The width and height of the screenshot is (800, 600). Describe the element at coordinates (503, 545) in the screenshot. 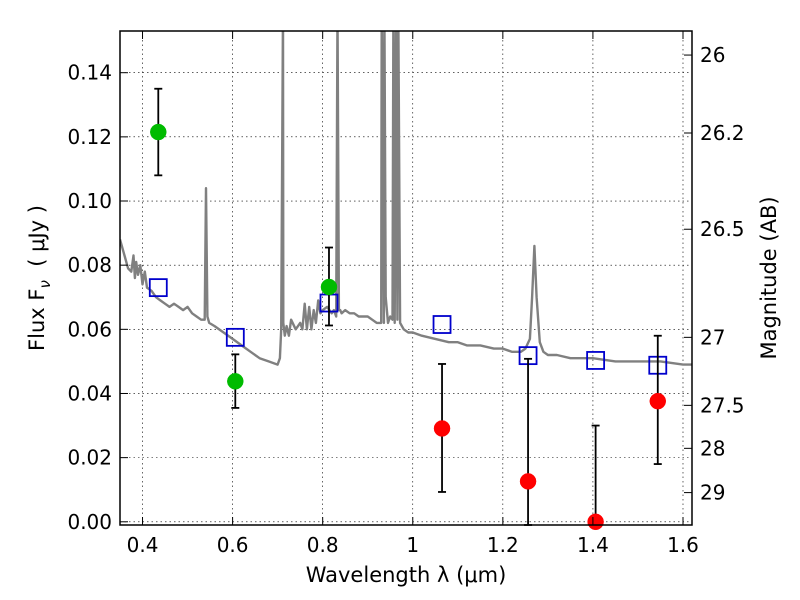

I see `x-tick-label: 1.2` at that location.